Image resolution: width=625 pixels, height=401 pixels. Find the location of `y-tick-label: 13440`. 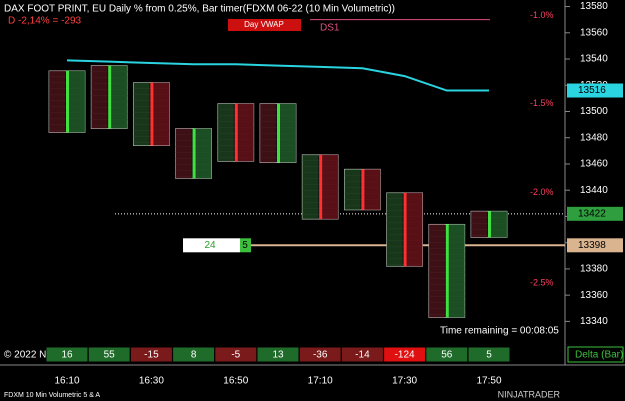

y-tick-label: 13440 is located at coordinates (594, 190).